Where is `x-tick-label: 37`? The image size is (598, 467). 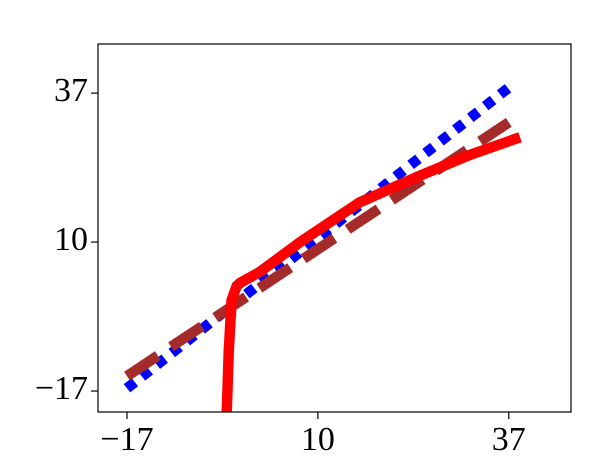
x-tick-label: 37 is located at coordinates (509, 439).